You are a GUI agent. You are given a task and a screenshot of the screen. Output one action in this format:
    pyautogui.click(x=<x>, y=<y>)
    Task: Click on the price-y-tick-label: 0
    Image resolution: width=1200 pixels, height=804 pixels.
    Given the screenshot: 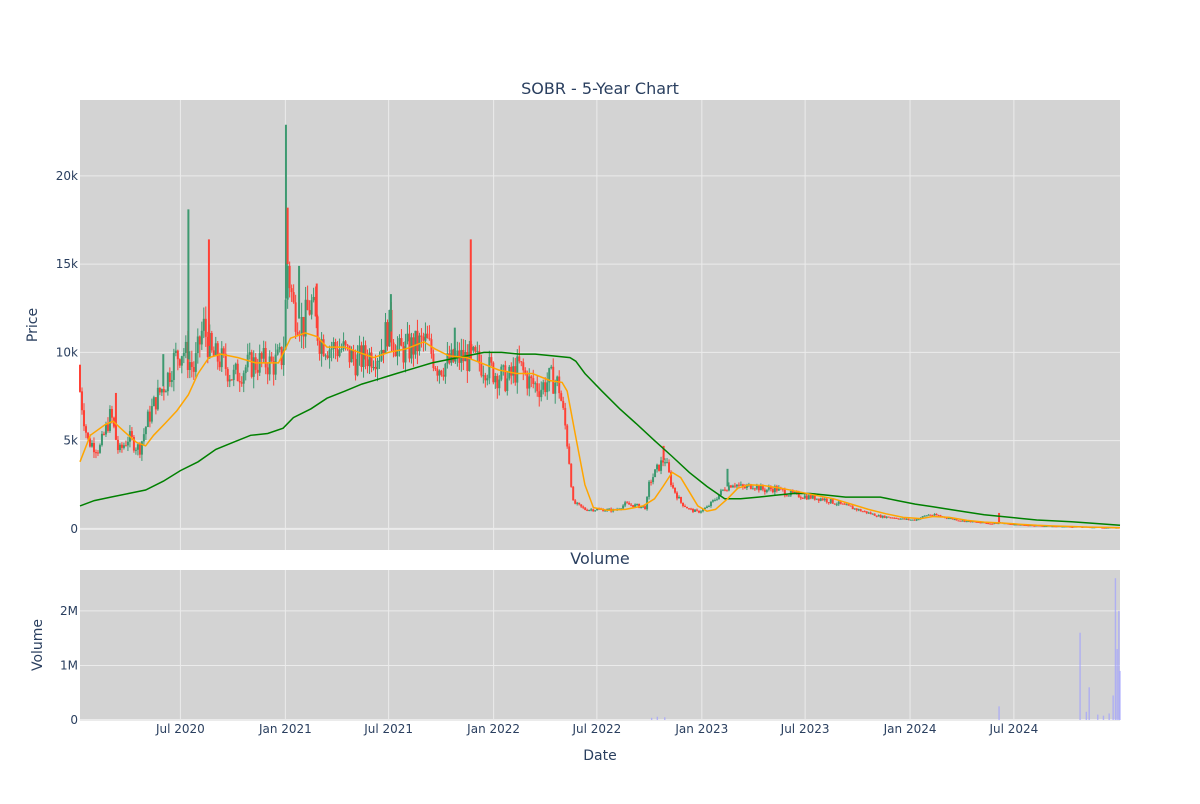 What is the action you would take?
    pyautogui.click(x=74, y=529)
    